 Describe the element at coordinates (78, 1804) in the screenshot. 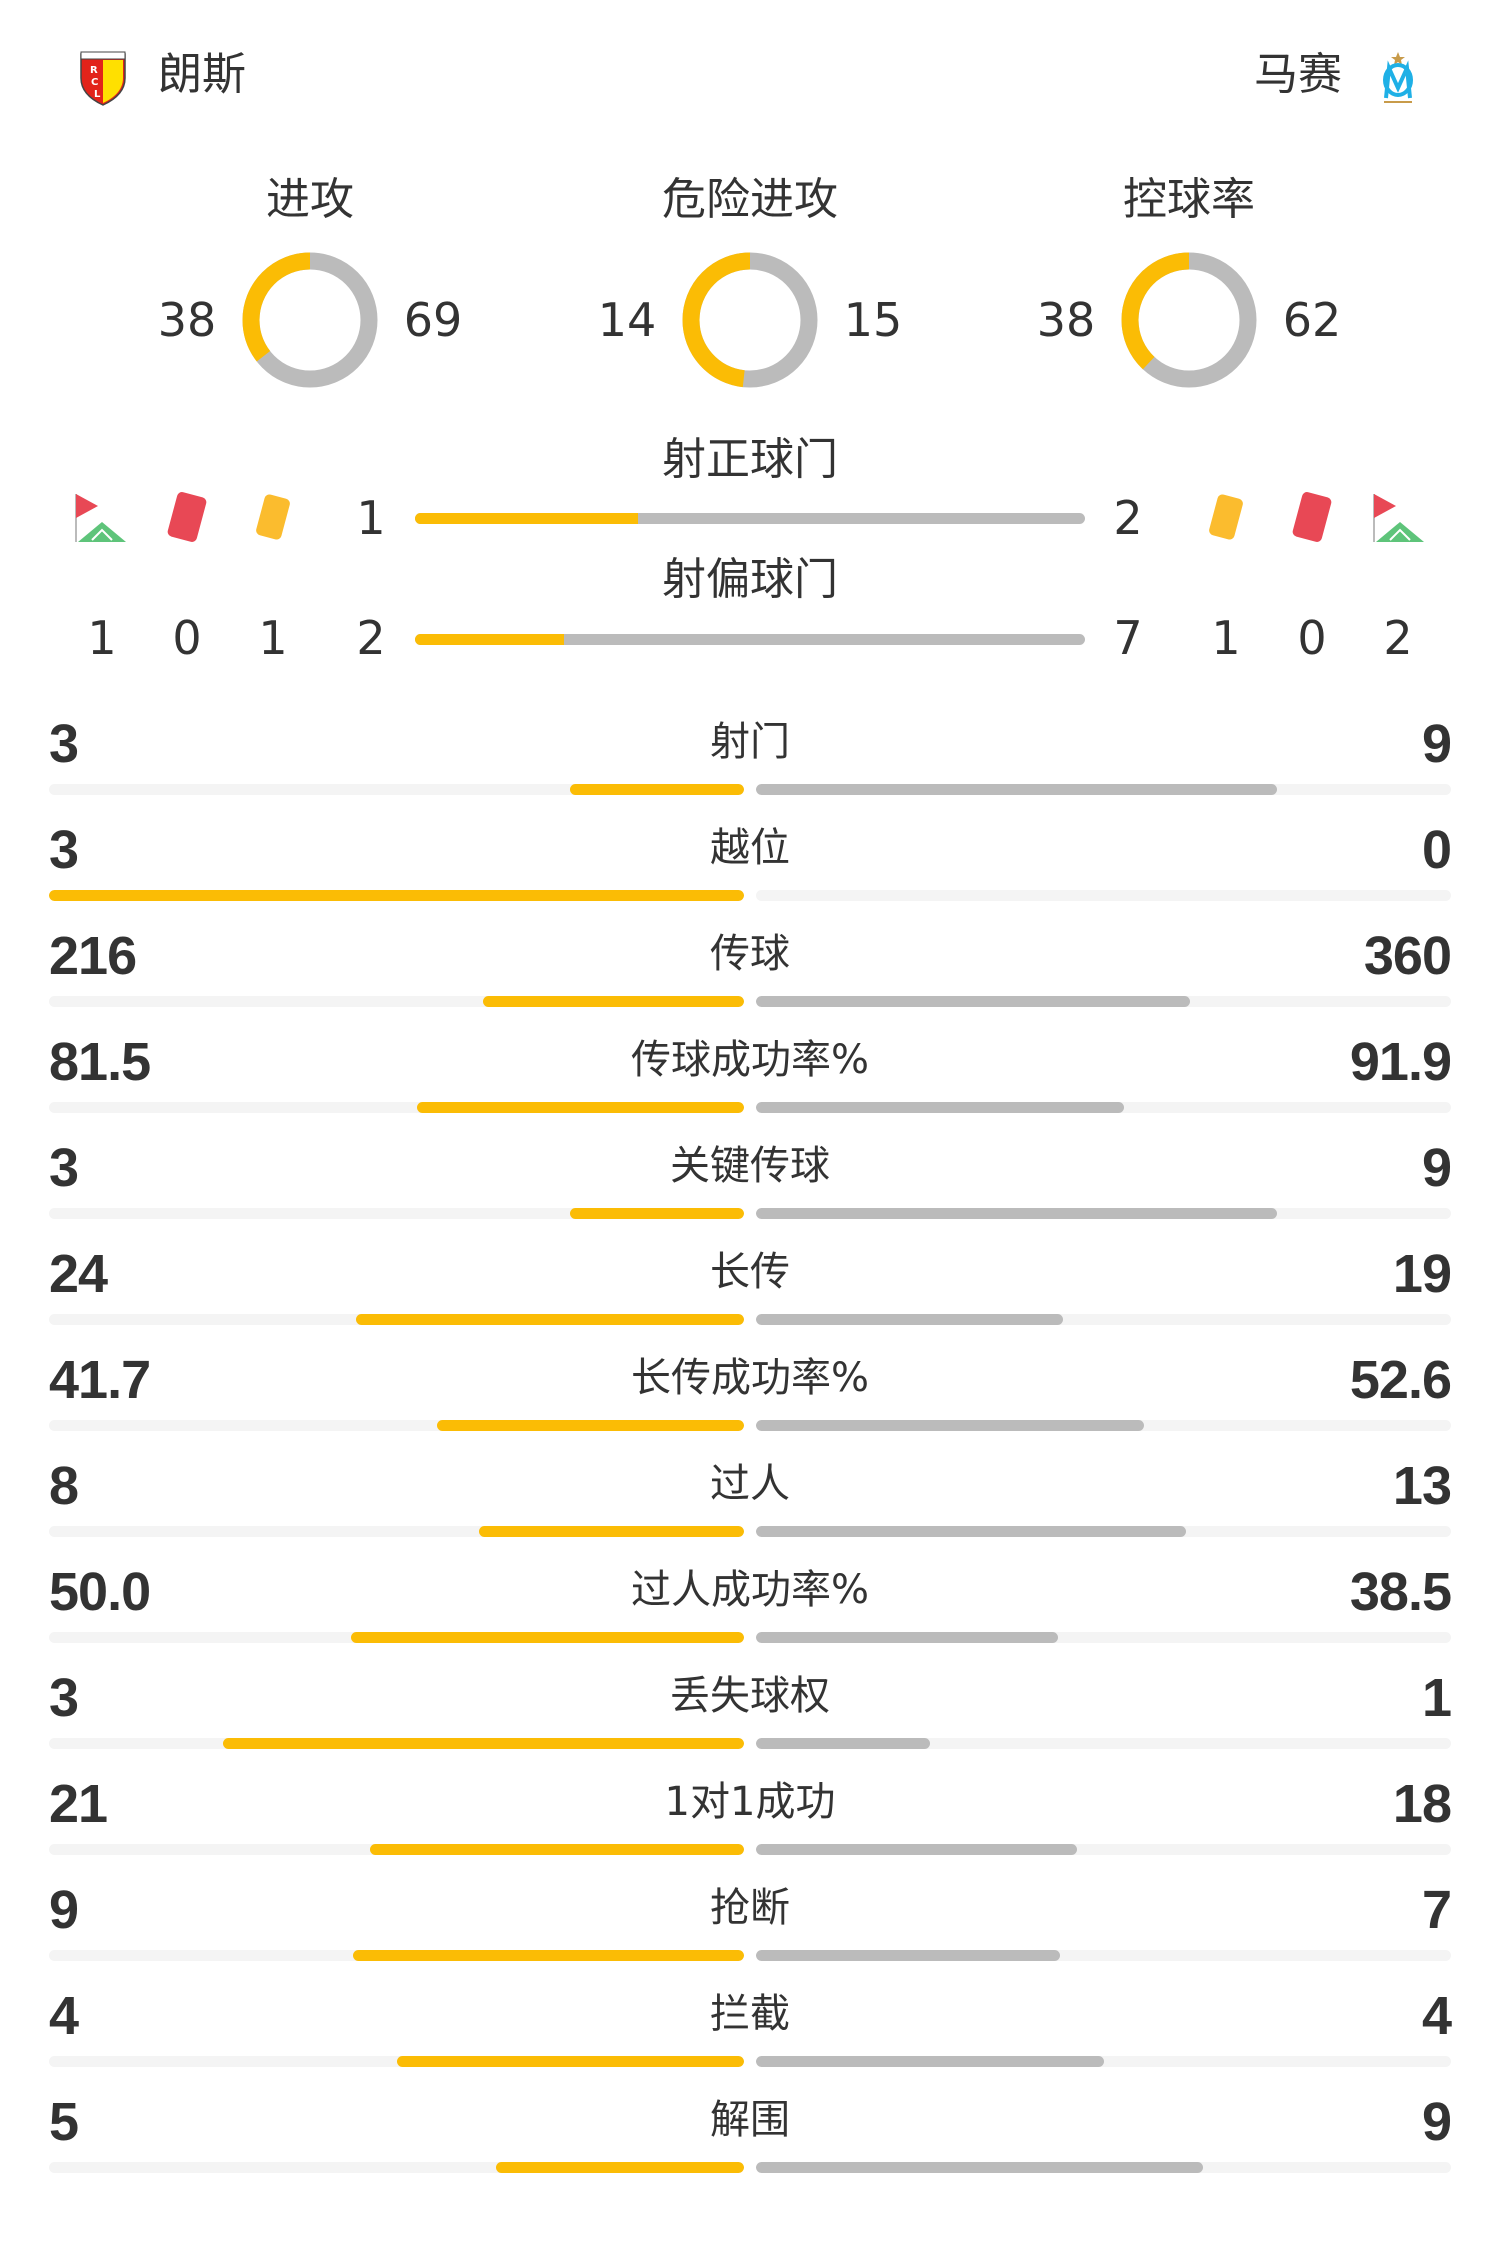

I see `stat-home-value: 21` at that location.